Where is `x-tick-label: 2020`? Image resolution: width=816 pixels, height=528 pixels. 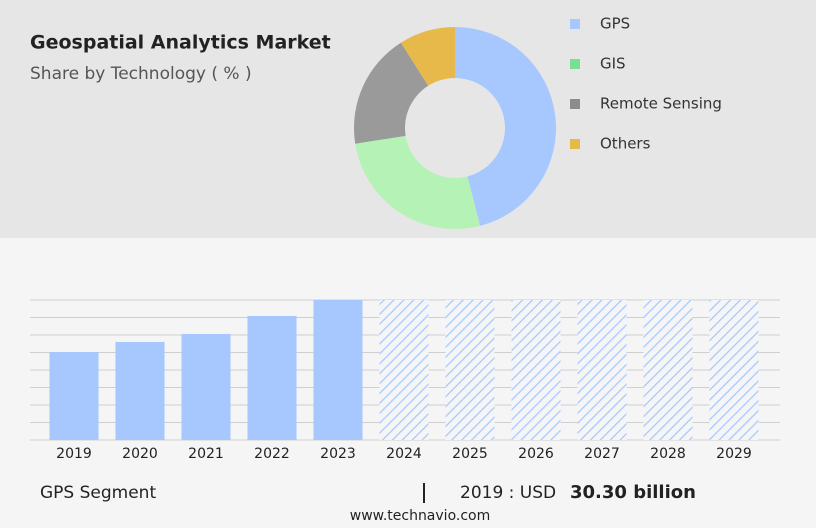 x-tick-label: 2020 is located at coordinates (140, 454).